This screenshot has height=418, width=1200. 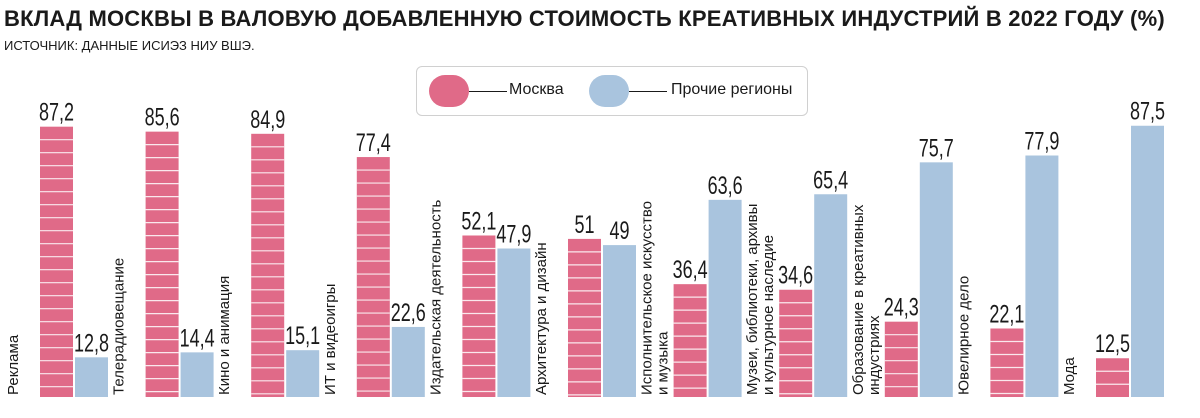 I want to click on value-label-moscow: 22,1, so click(x=1006, y=314).